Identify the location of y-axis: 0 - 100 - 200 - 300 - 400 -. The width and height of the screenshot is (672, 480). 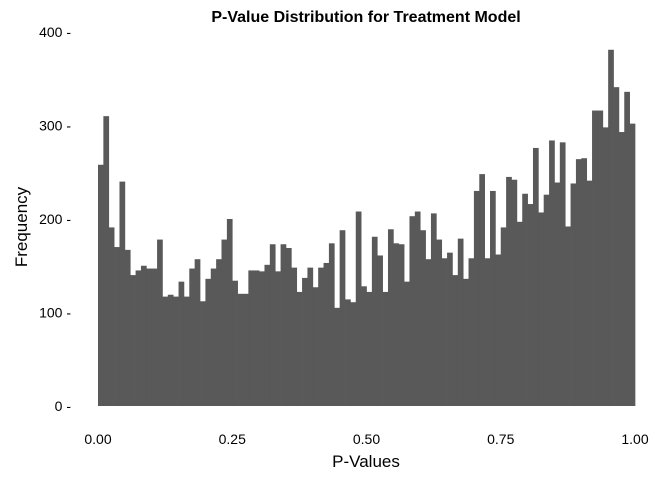
(55, 219).